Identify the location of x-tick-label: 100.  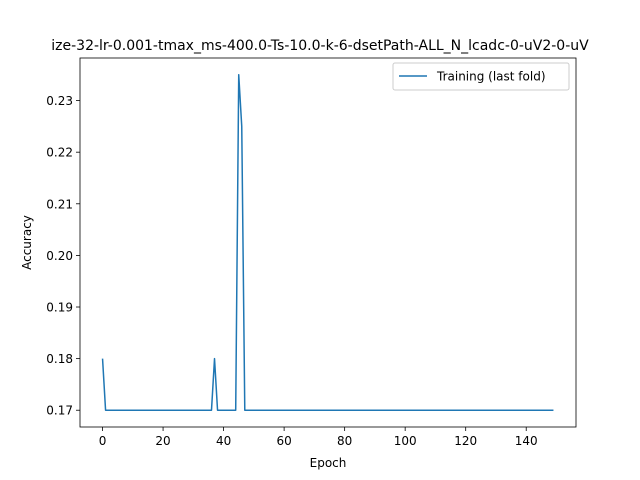
(405, 441).